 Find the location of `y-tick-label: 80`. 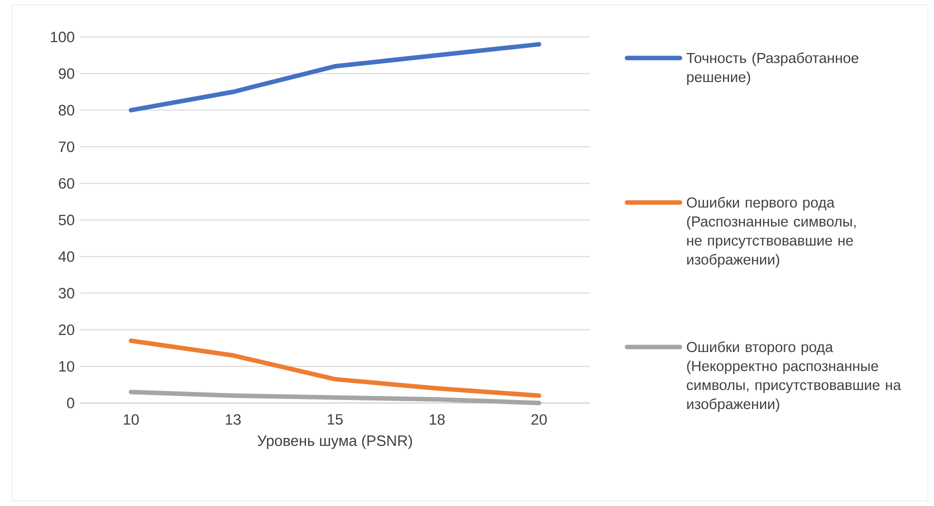

y-tick-label: 80 is located at coordinates (66, 110).